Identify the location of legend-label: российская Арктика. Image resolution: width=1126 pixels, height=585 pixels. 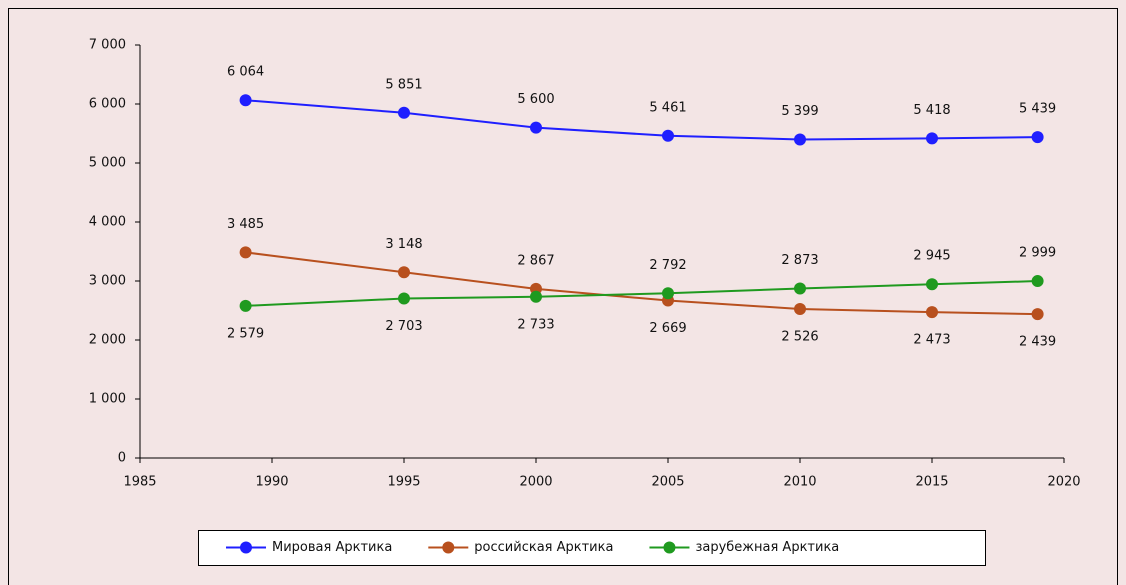
(543, 547).